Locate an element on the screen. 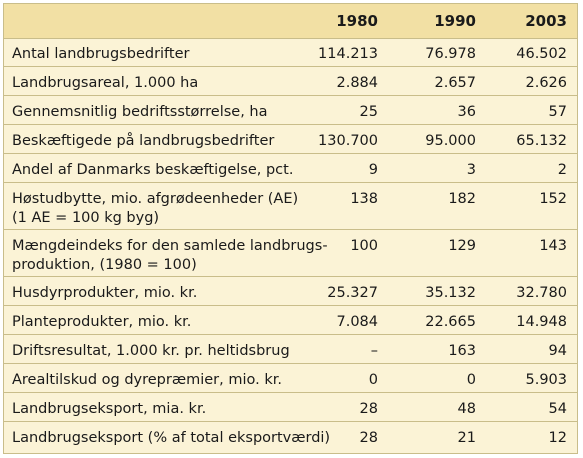  cell-1990: 129 is located at coordinates (462, 246).